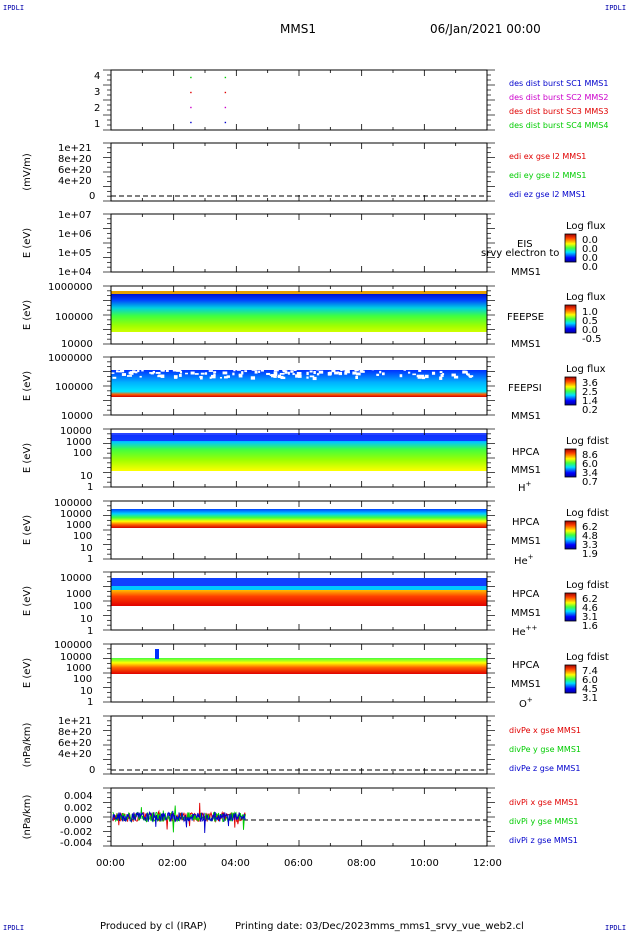 This screenshot has height=934, width=630. I want to click on colorbar-value: 6.2, so click(590, 599).